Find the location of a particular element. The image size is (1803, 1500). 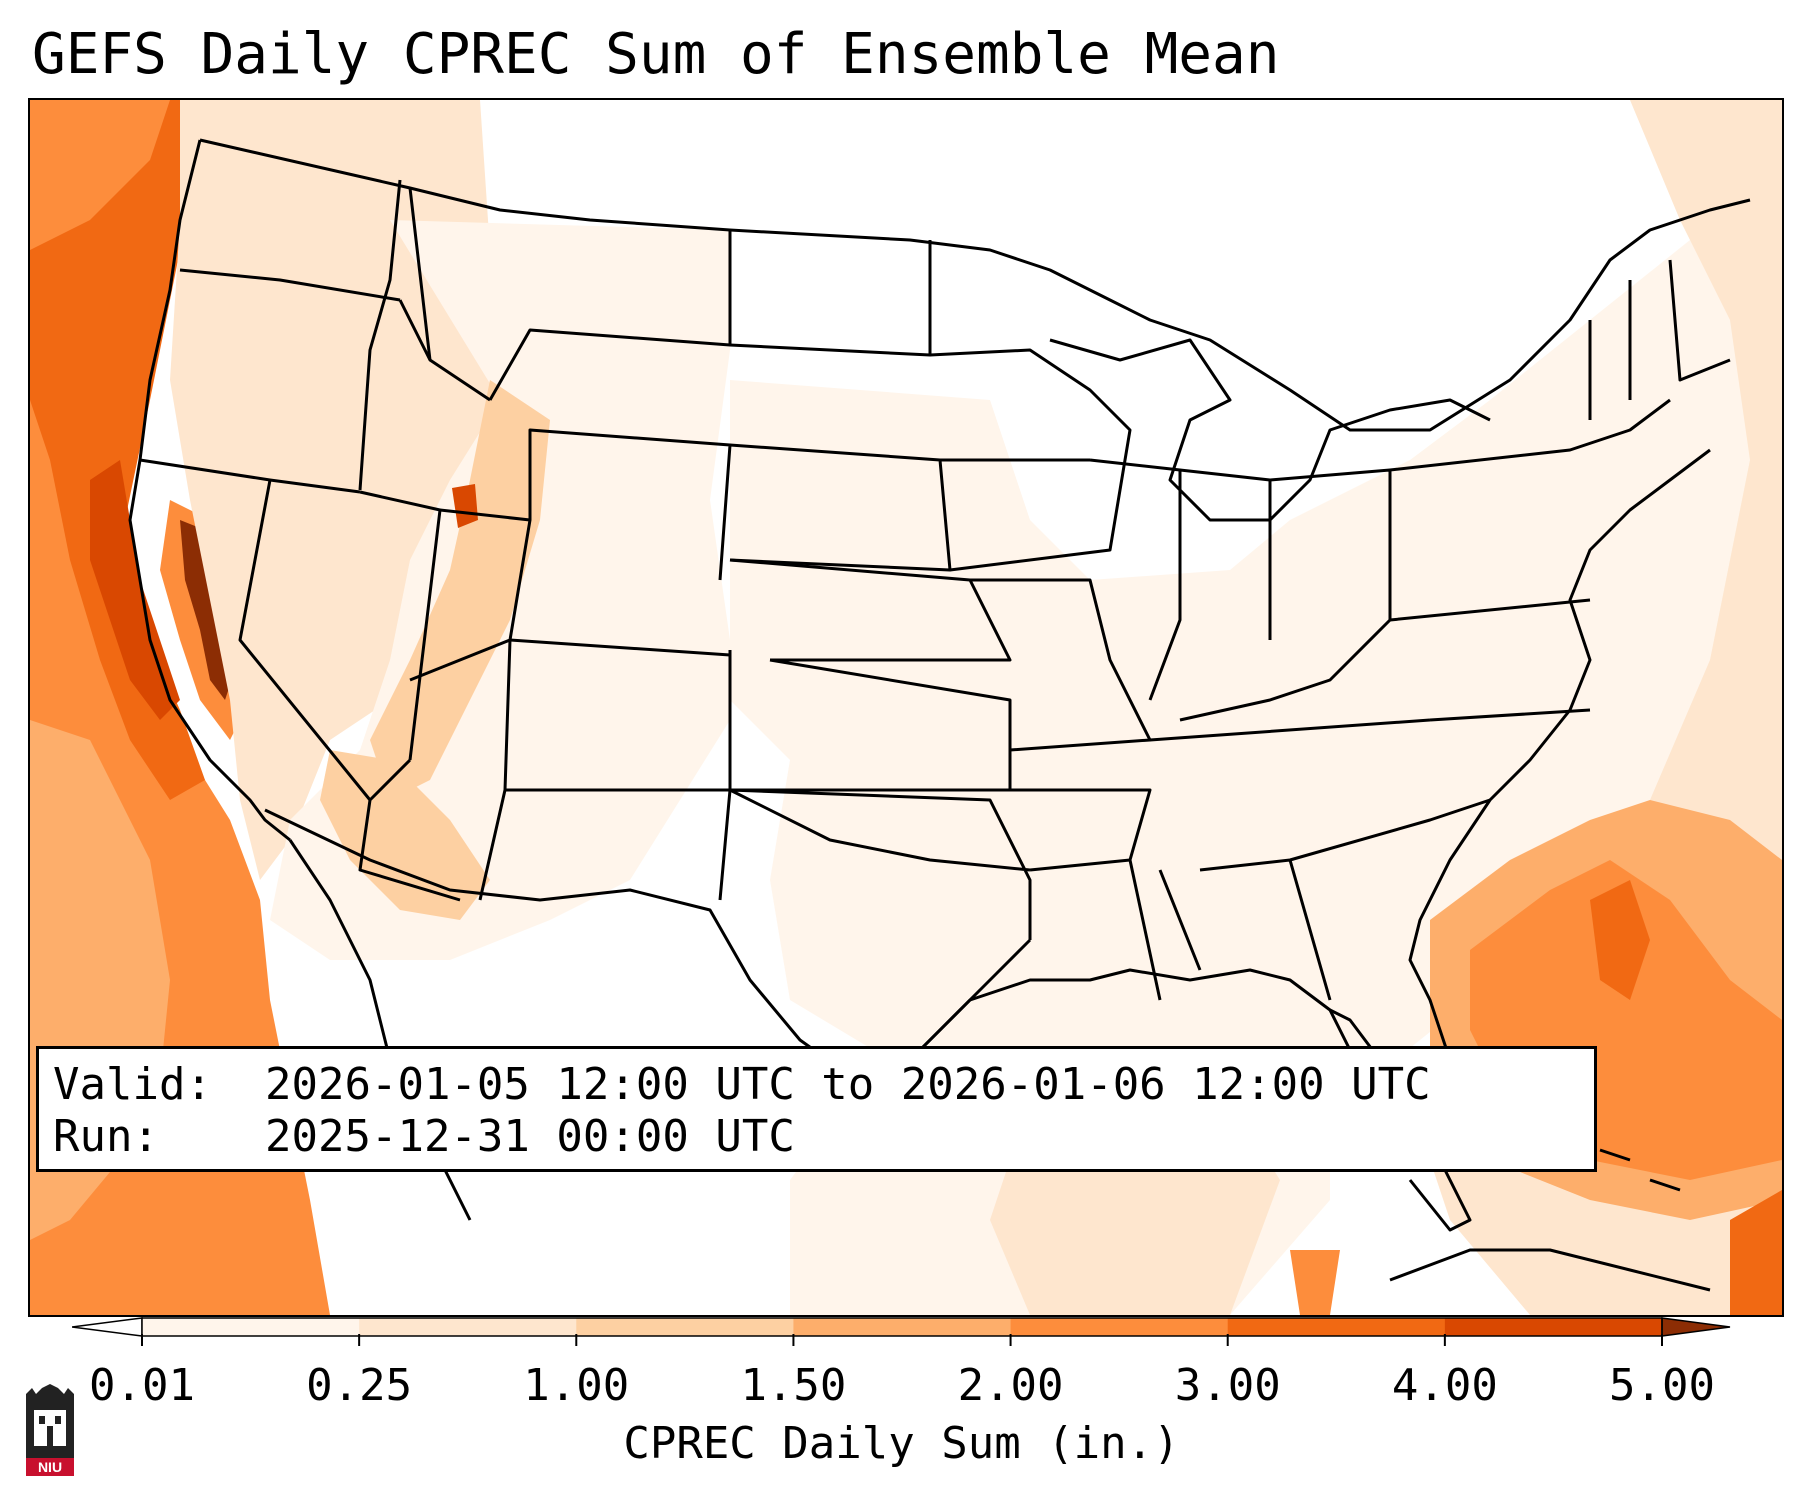

colorbar-tick-label: 3.00 is located at coordinates (1227, 1385).